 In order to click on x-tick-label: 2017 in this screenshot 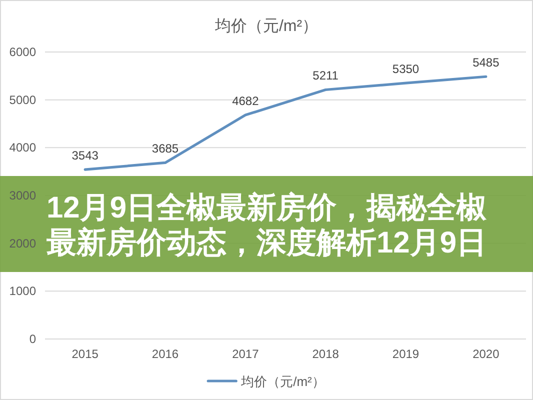, I will do `click(246, 354)`.